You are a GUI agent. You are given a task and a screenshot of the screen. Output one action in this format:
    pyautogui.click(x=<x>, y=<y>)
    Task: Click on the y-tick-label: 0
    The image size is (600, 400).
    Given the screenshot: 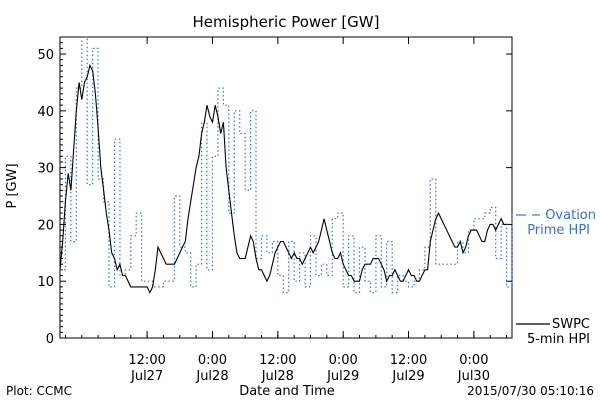 What is the action you would take?
    pyautogui.click(x=50, y=339)
    